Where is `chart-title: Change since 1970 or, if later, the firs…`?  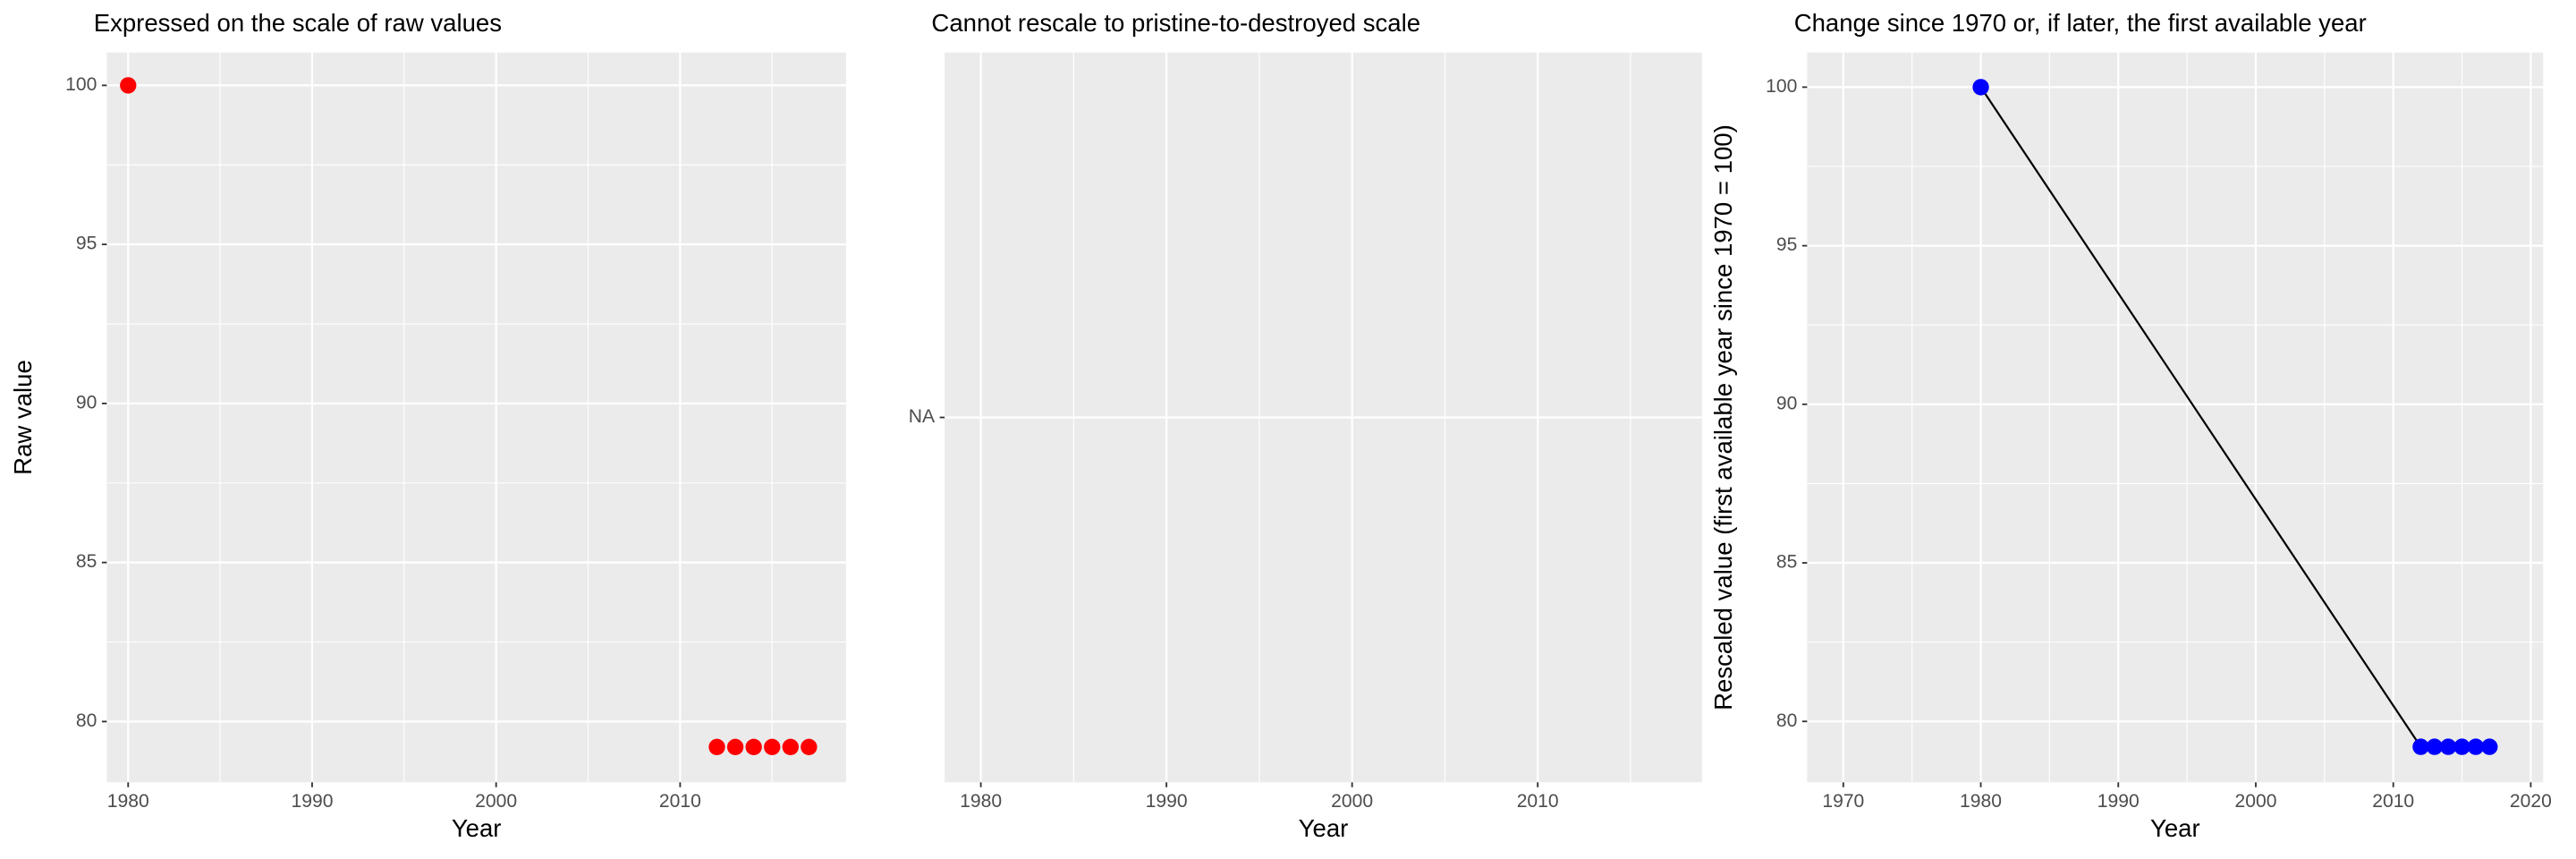 chart-title: Change since 1970 or, if later, the firs… is located at coordinates (2080, 23).